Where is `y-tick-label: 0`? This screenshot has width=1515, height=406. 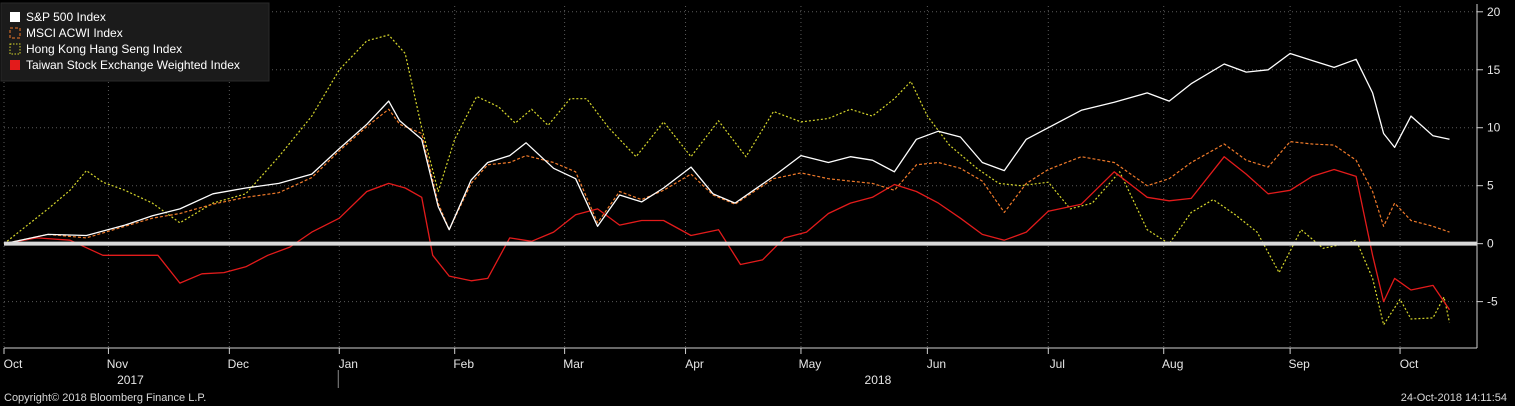
y-tick-label: 0 is located at coordinates (1490, 244).